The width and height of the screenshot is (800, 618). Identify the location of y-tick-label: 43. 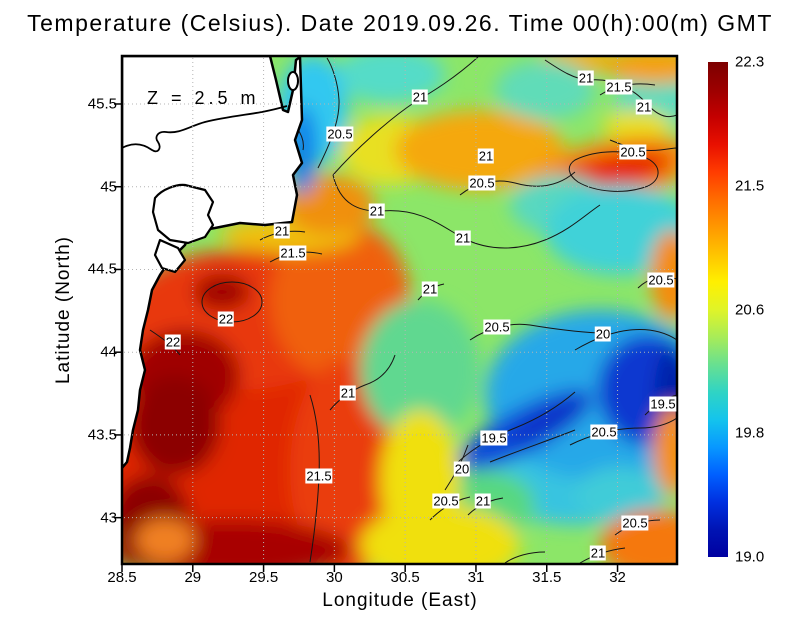
(108, 518).